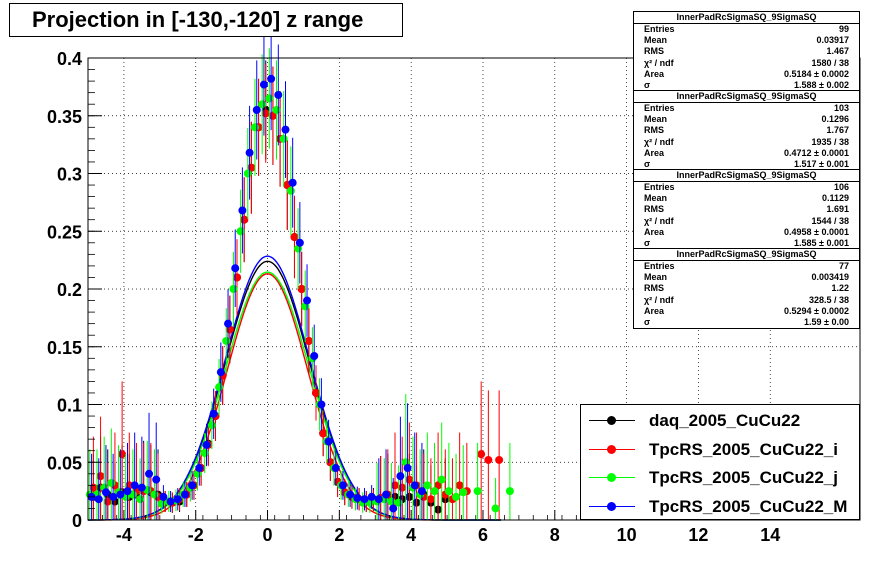  I want to click on stats-row: Entries 106, so click(746, 187).